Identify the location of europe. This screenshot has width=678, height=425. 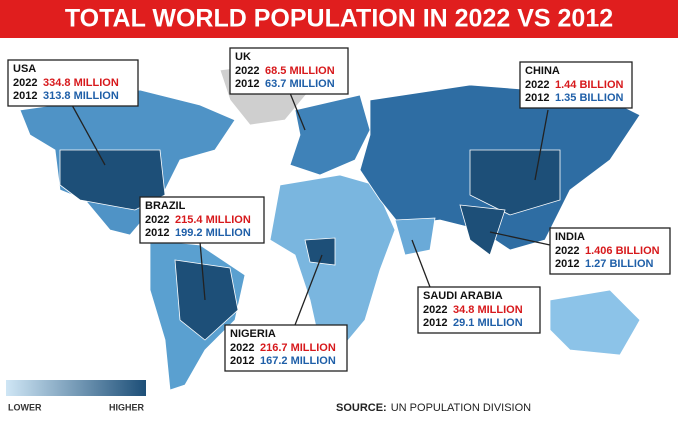
(330, 135).